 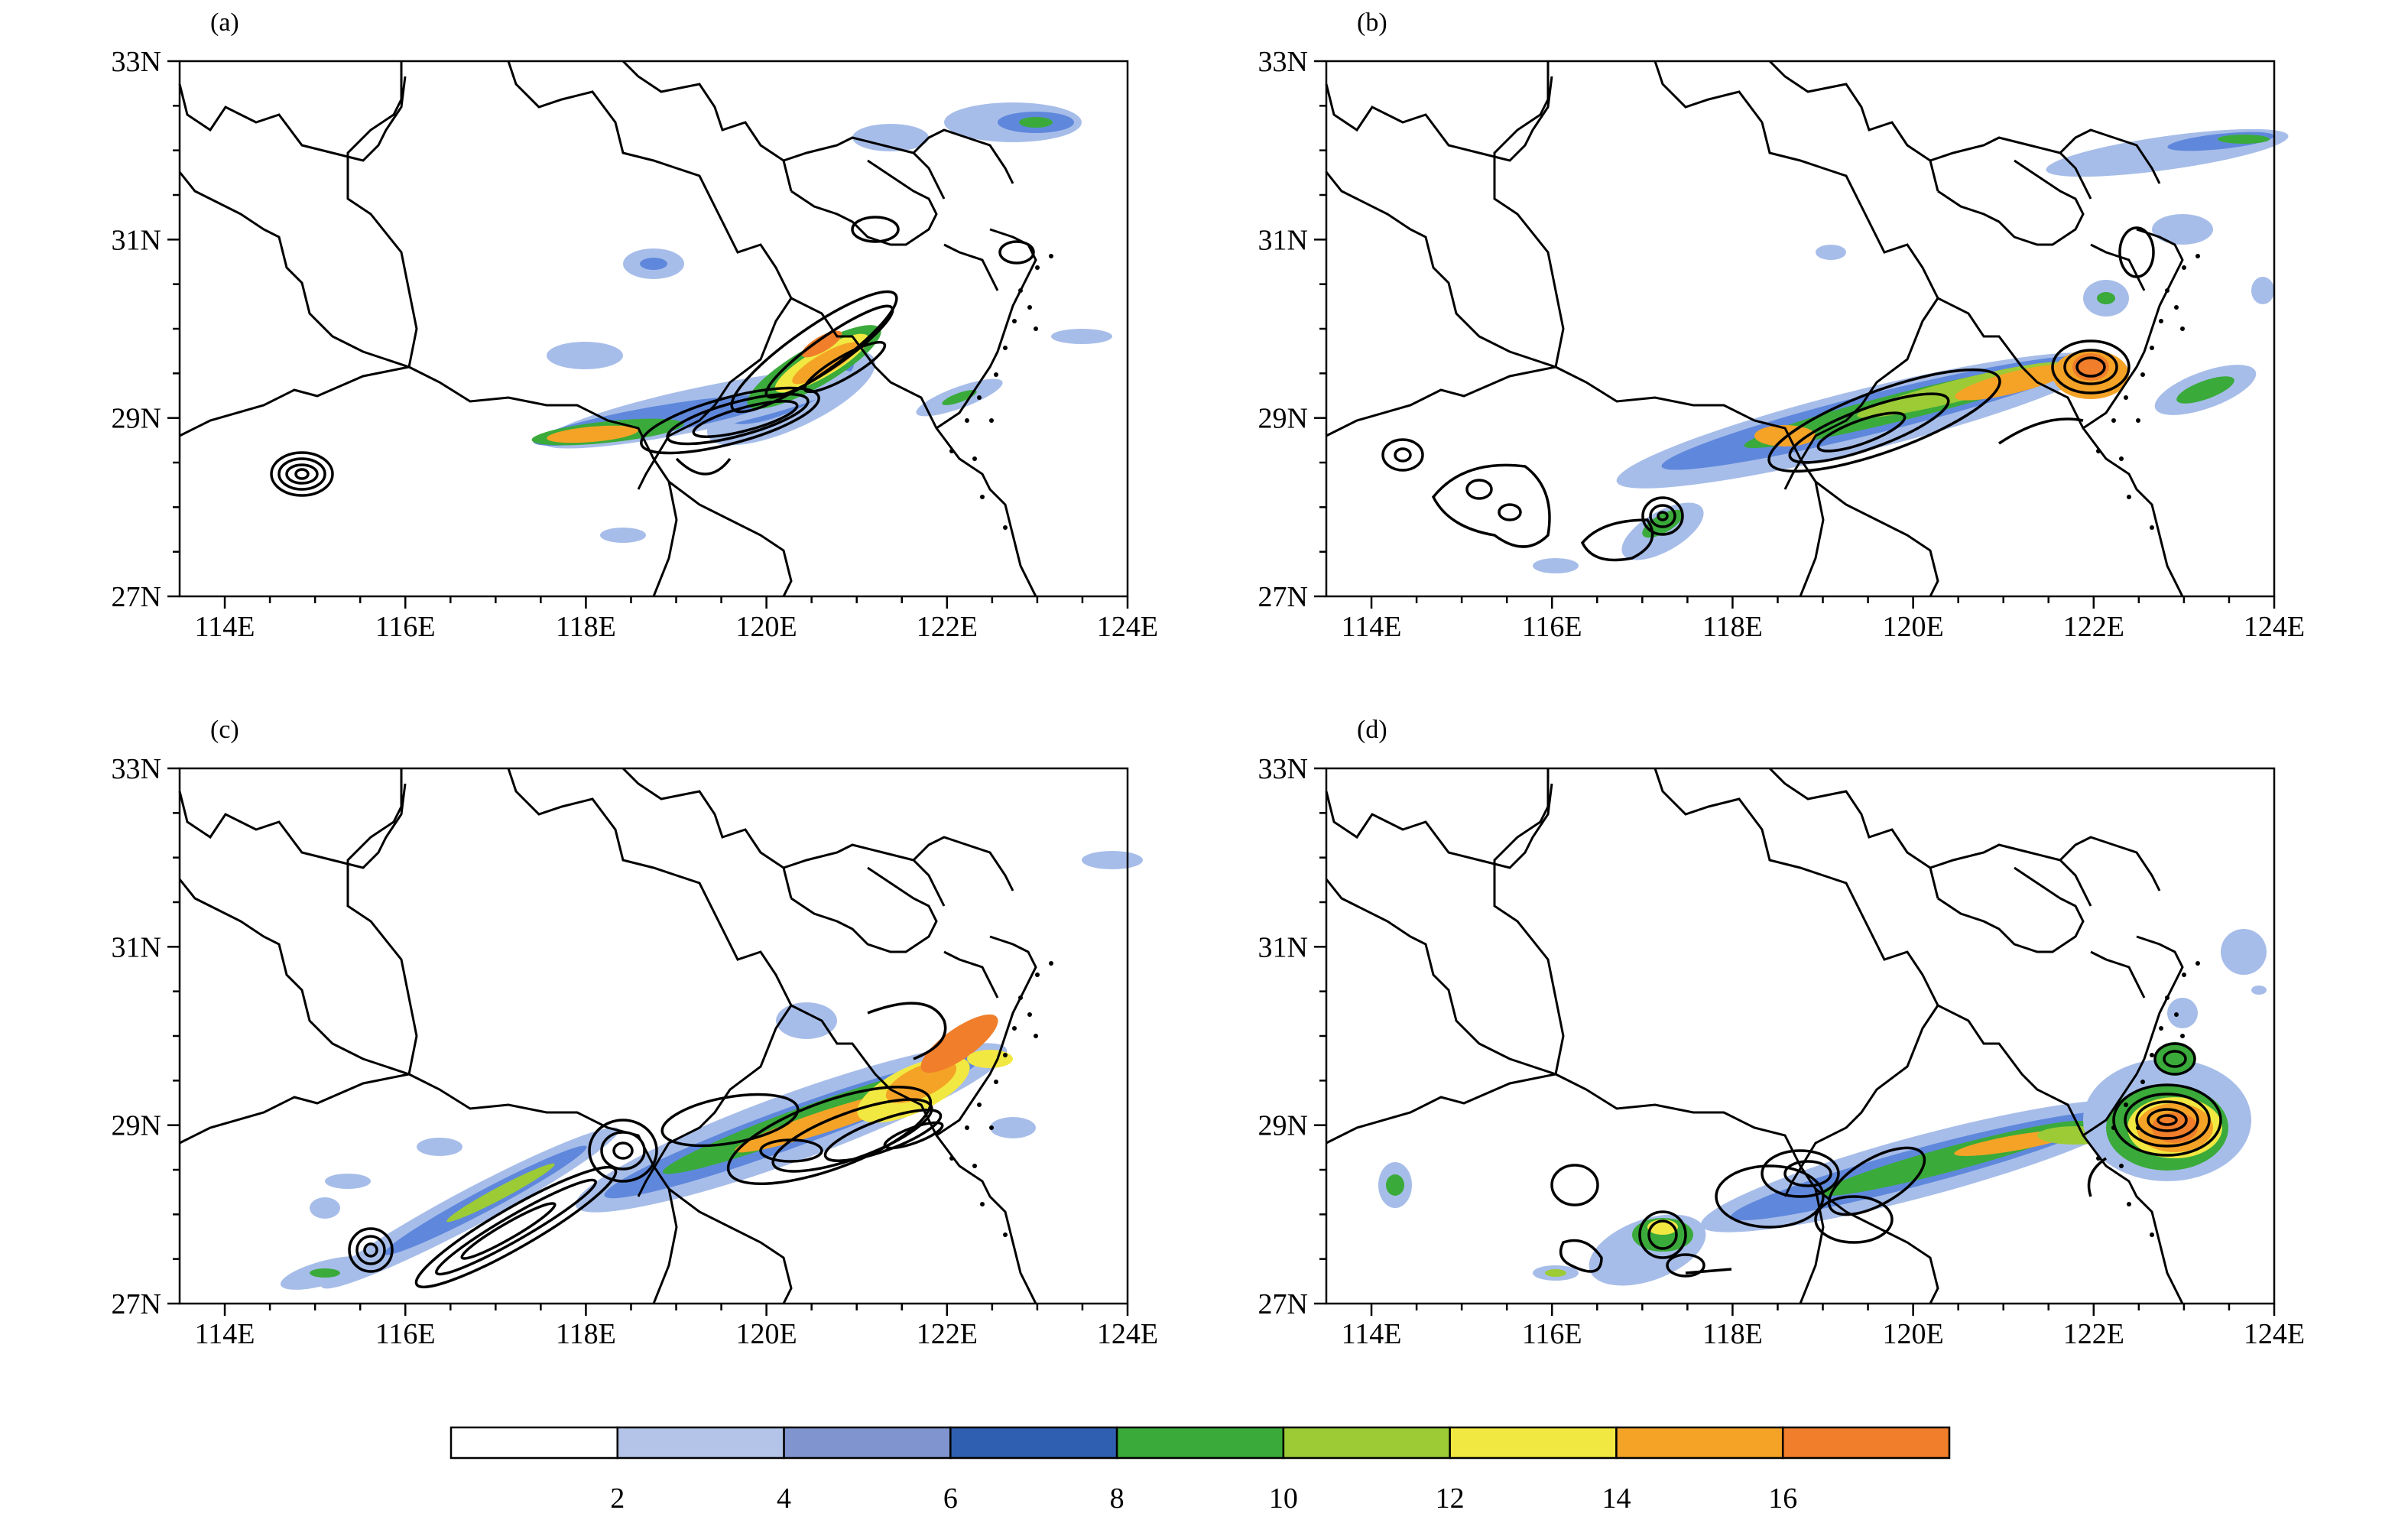 What do you see at coordinates (225, 730) in the screenshot?
I see `panel-label: (c)` at bounding box center [225, 730].